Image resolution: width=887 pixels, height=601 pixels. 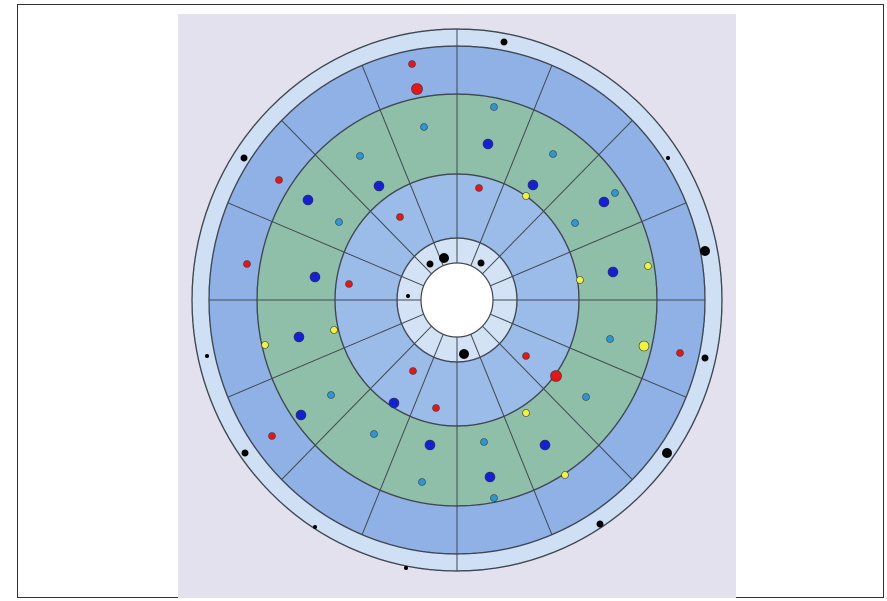 I want to click on hub-ring-border, so click(x=457, y=300).